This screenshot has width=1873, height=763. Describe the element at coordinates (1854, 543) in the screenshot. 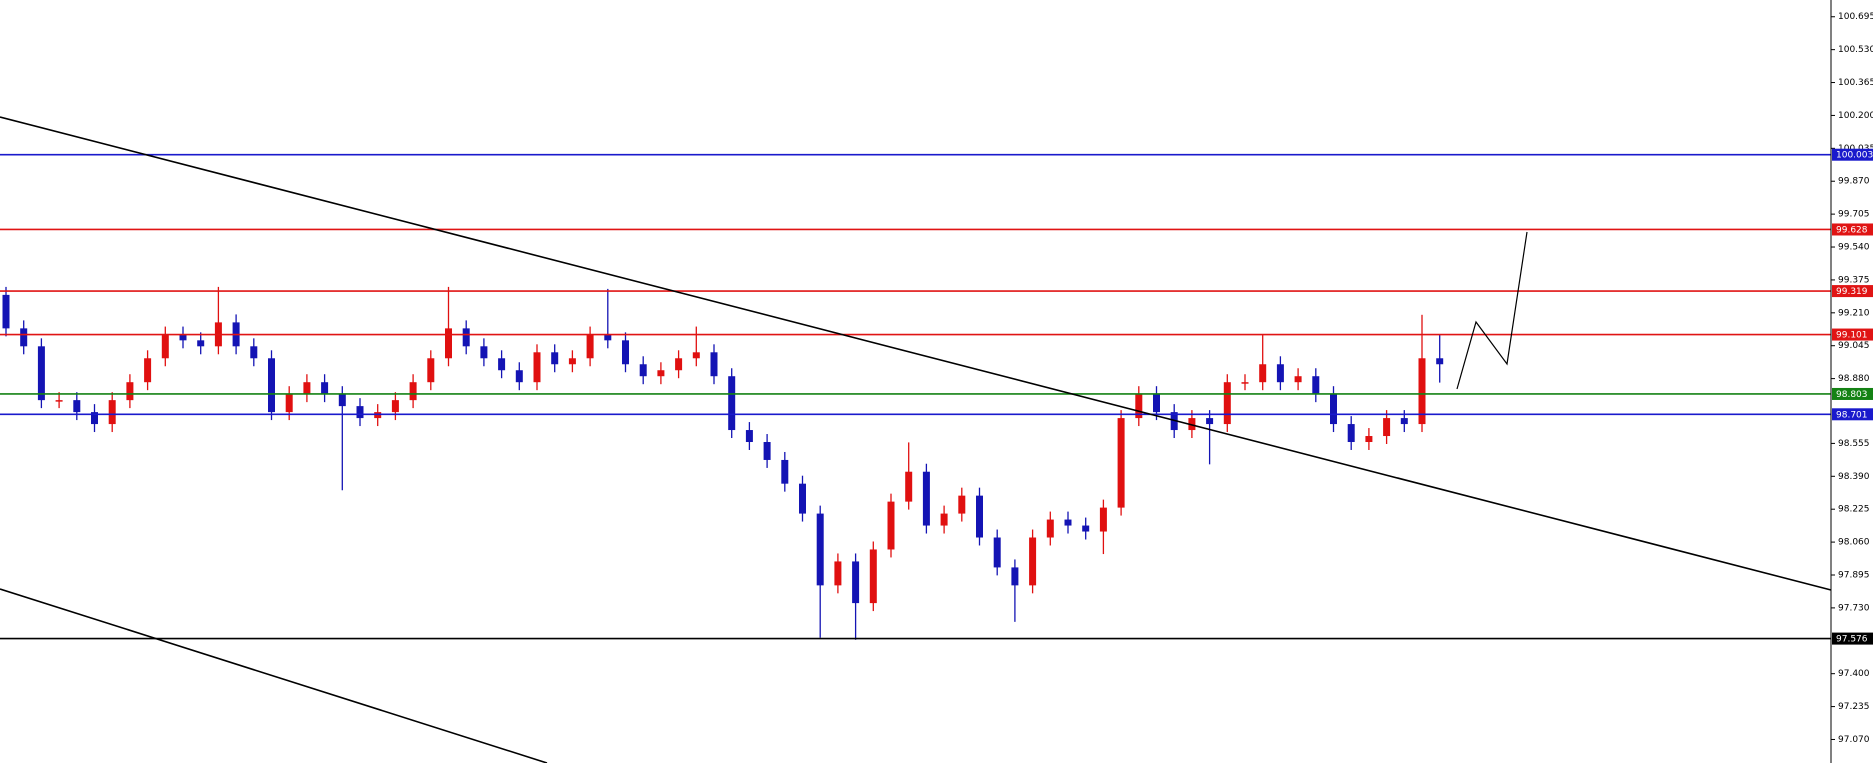

I see `y-tick-label: 98.060` at that location.